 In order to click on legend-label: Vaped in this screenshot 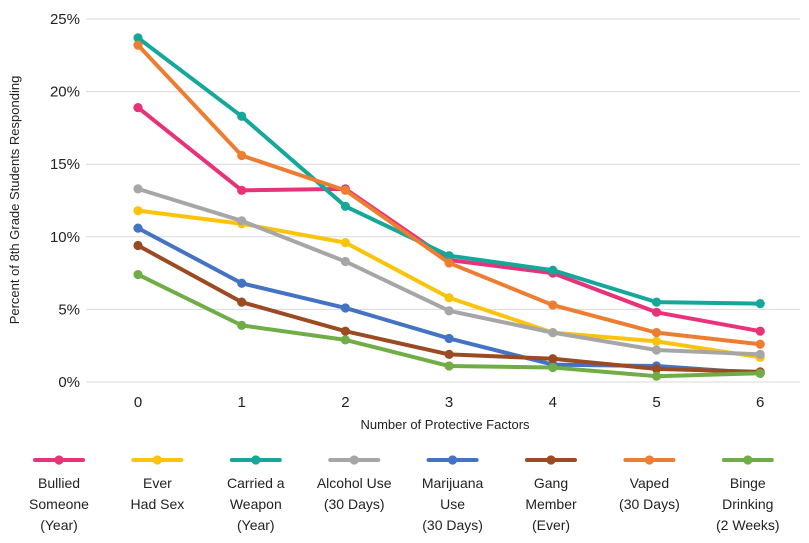, I will do `click(649, 483)`.